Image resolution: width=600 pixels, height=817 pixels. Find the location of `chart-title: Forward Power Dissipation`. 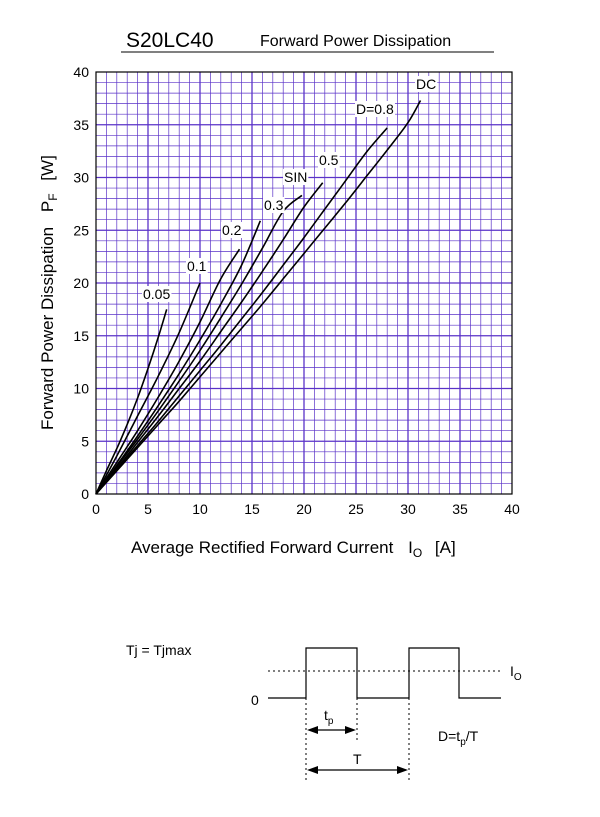

chart-title: Forward Power Dissipation is located at coordinates (355, 41).